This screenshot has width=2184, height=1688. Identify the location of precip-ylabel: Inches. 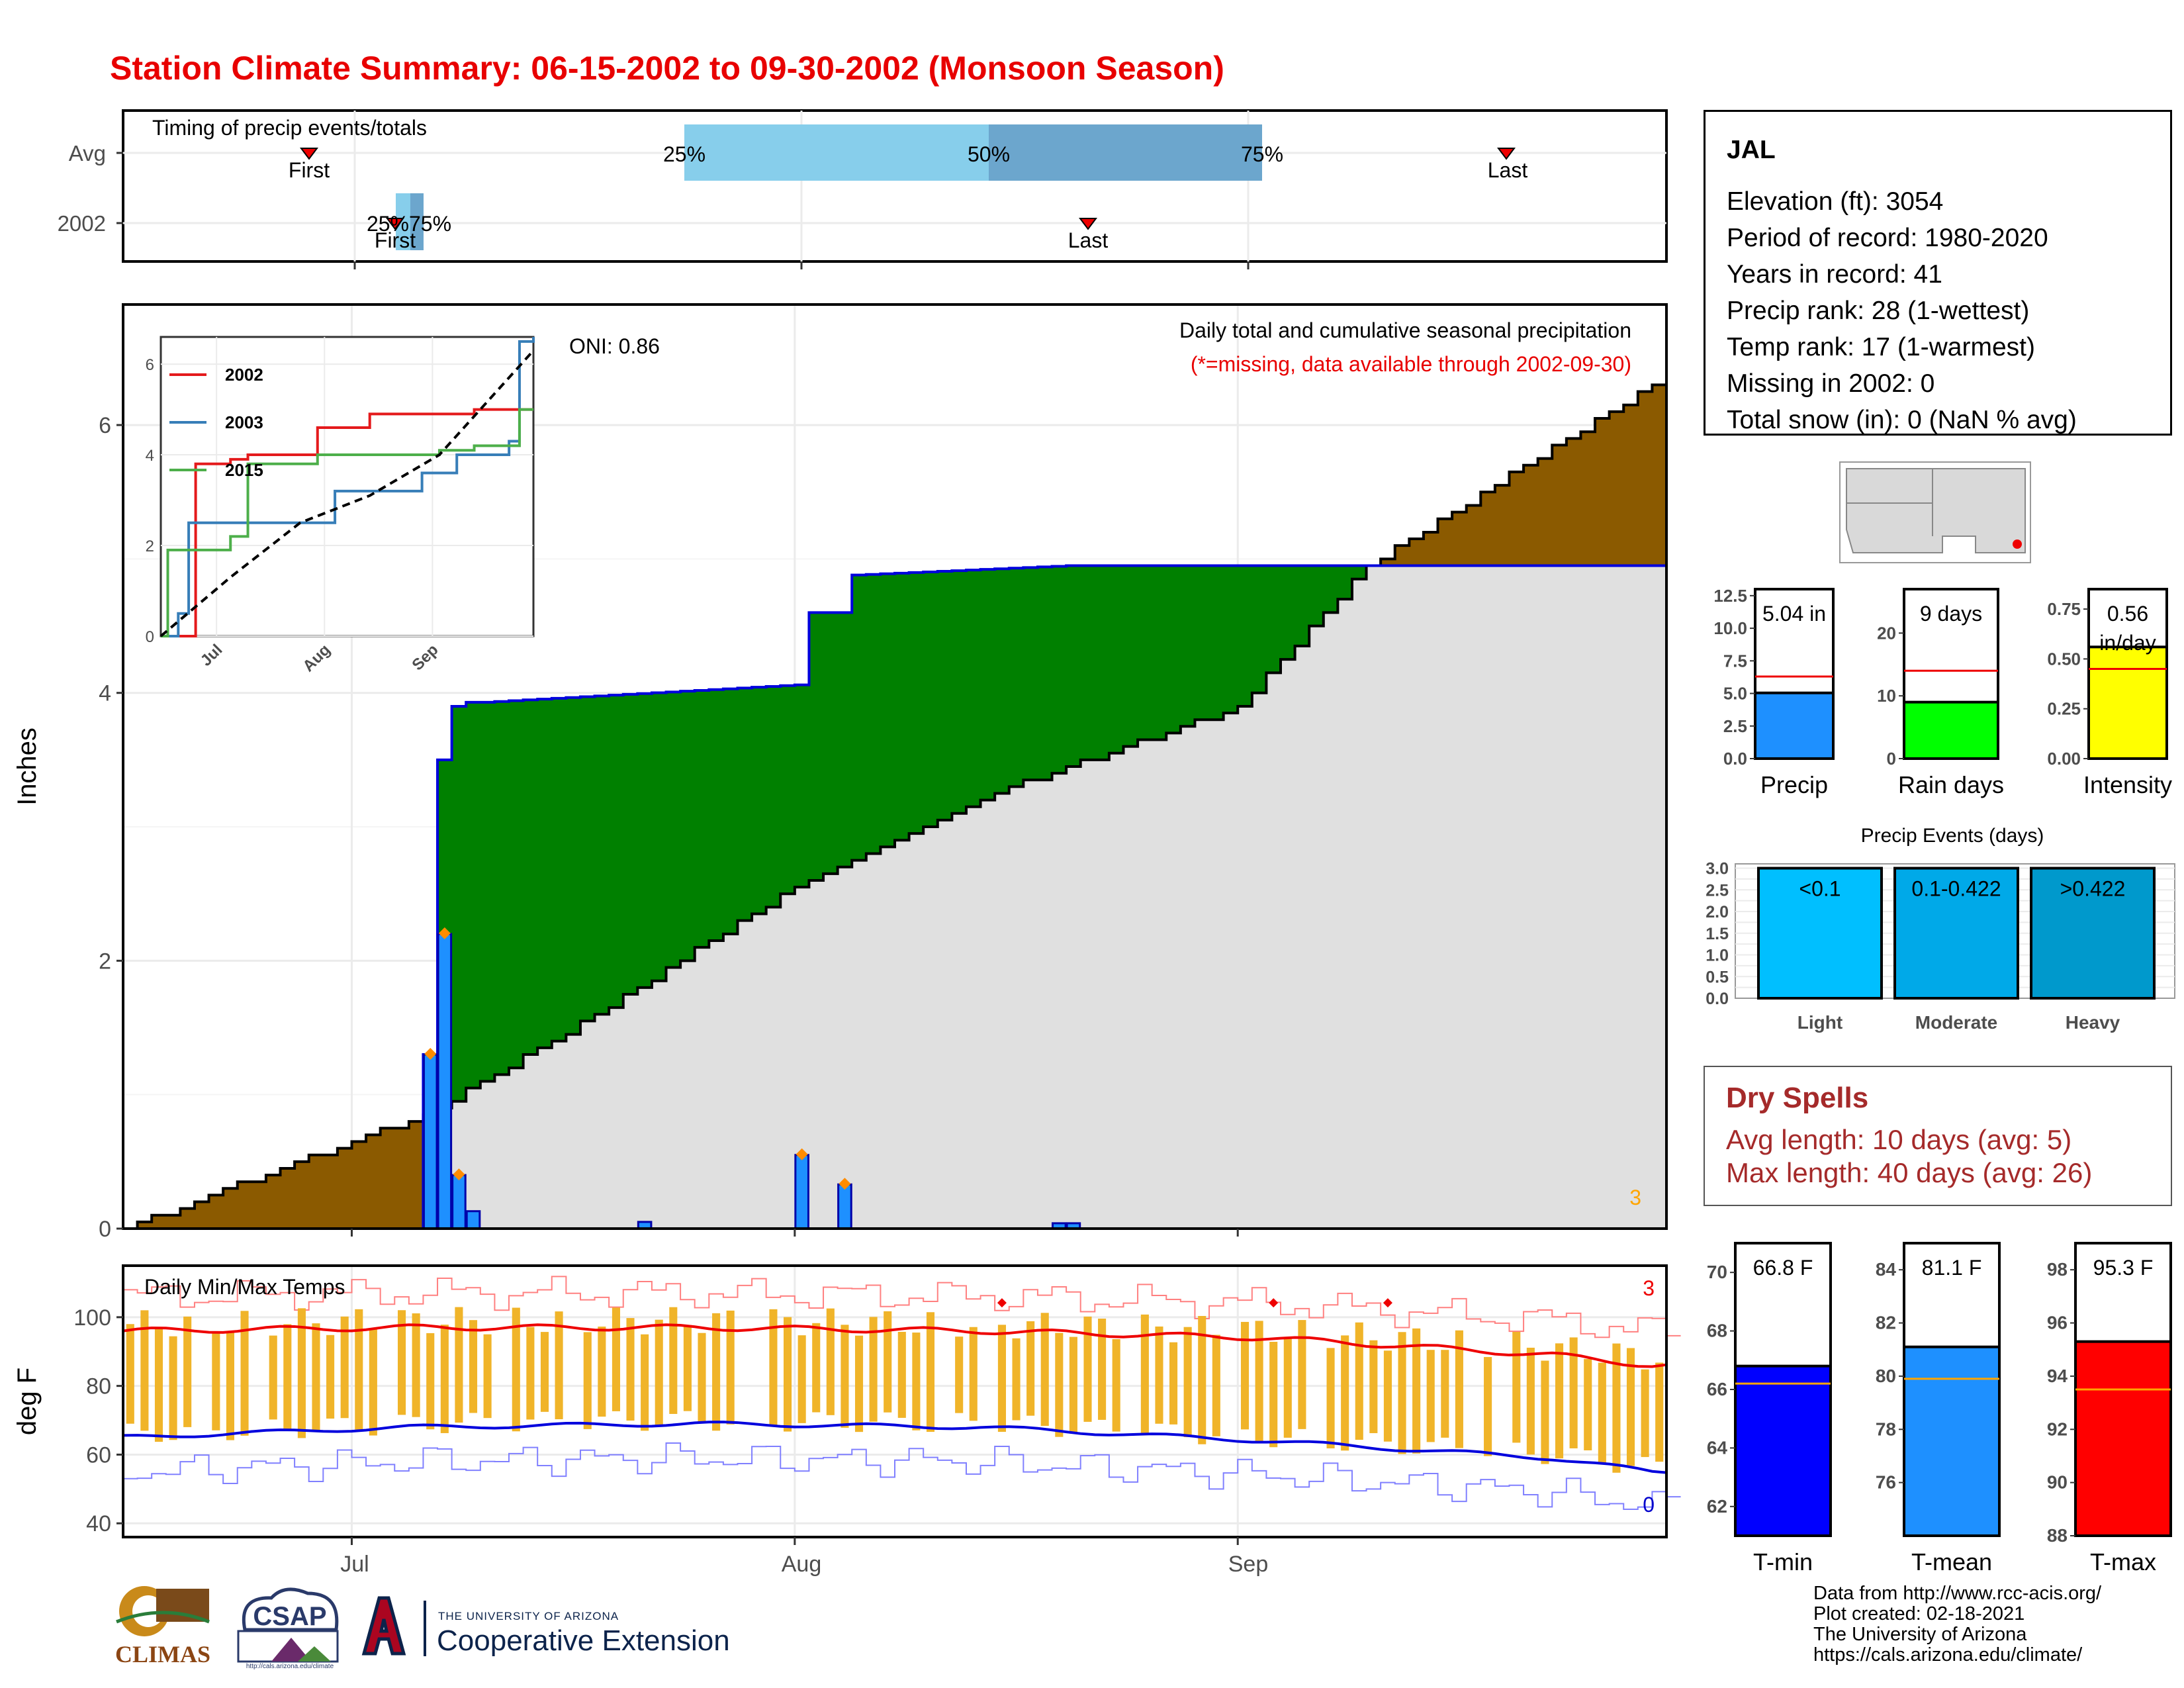
(28, 766).